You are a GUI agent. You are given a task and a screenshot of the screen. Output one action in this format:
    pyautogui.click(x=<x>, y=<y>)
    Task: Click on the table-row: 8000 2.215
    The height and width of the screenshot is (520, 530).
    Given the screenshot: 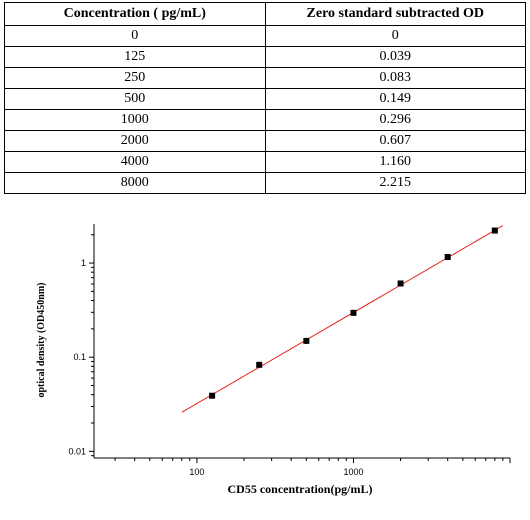 What is the action you would take?
    pyautogui.click(x=265, y=183)
    